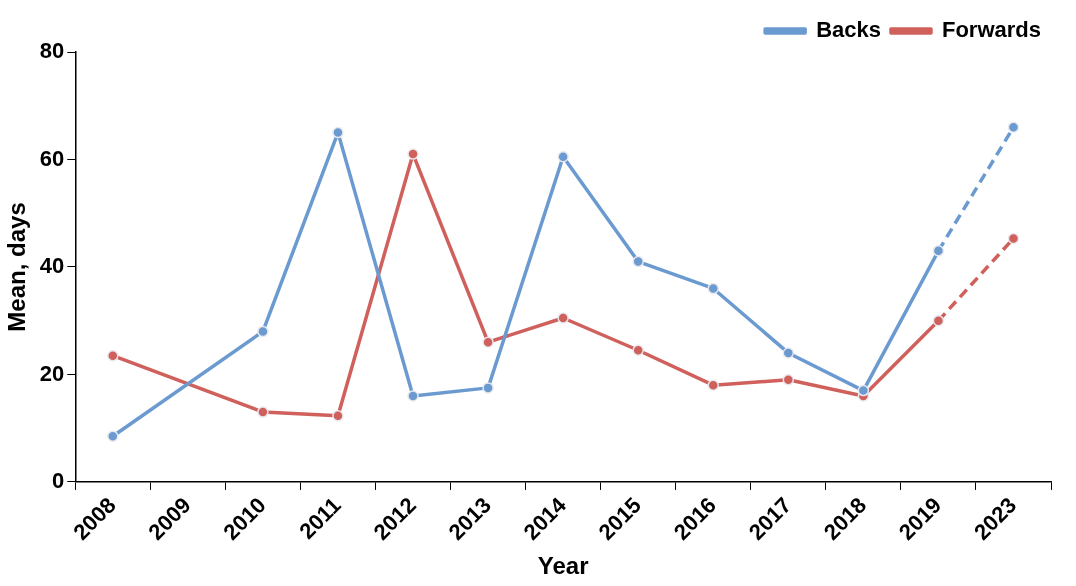 This screenshot has width=1076, height=586. Describe the element at coordinates (52, 158) in the screenshot. I see `y-tick-label: 60` at that location.